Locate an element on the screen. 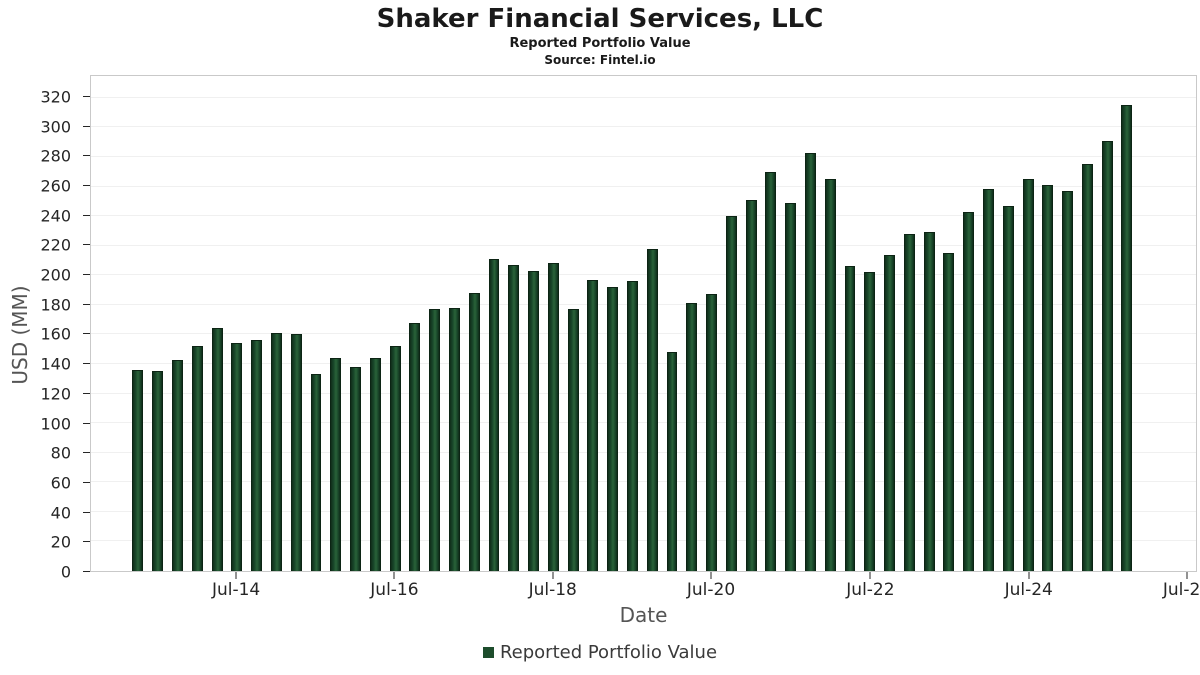 The image size is (1200, 675). legend-label: Reported Portfolio Value is located at coordinates (608, 652).